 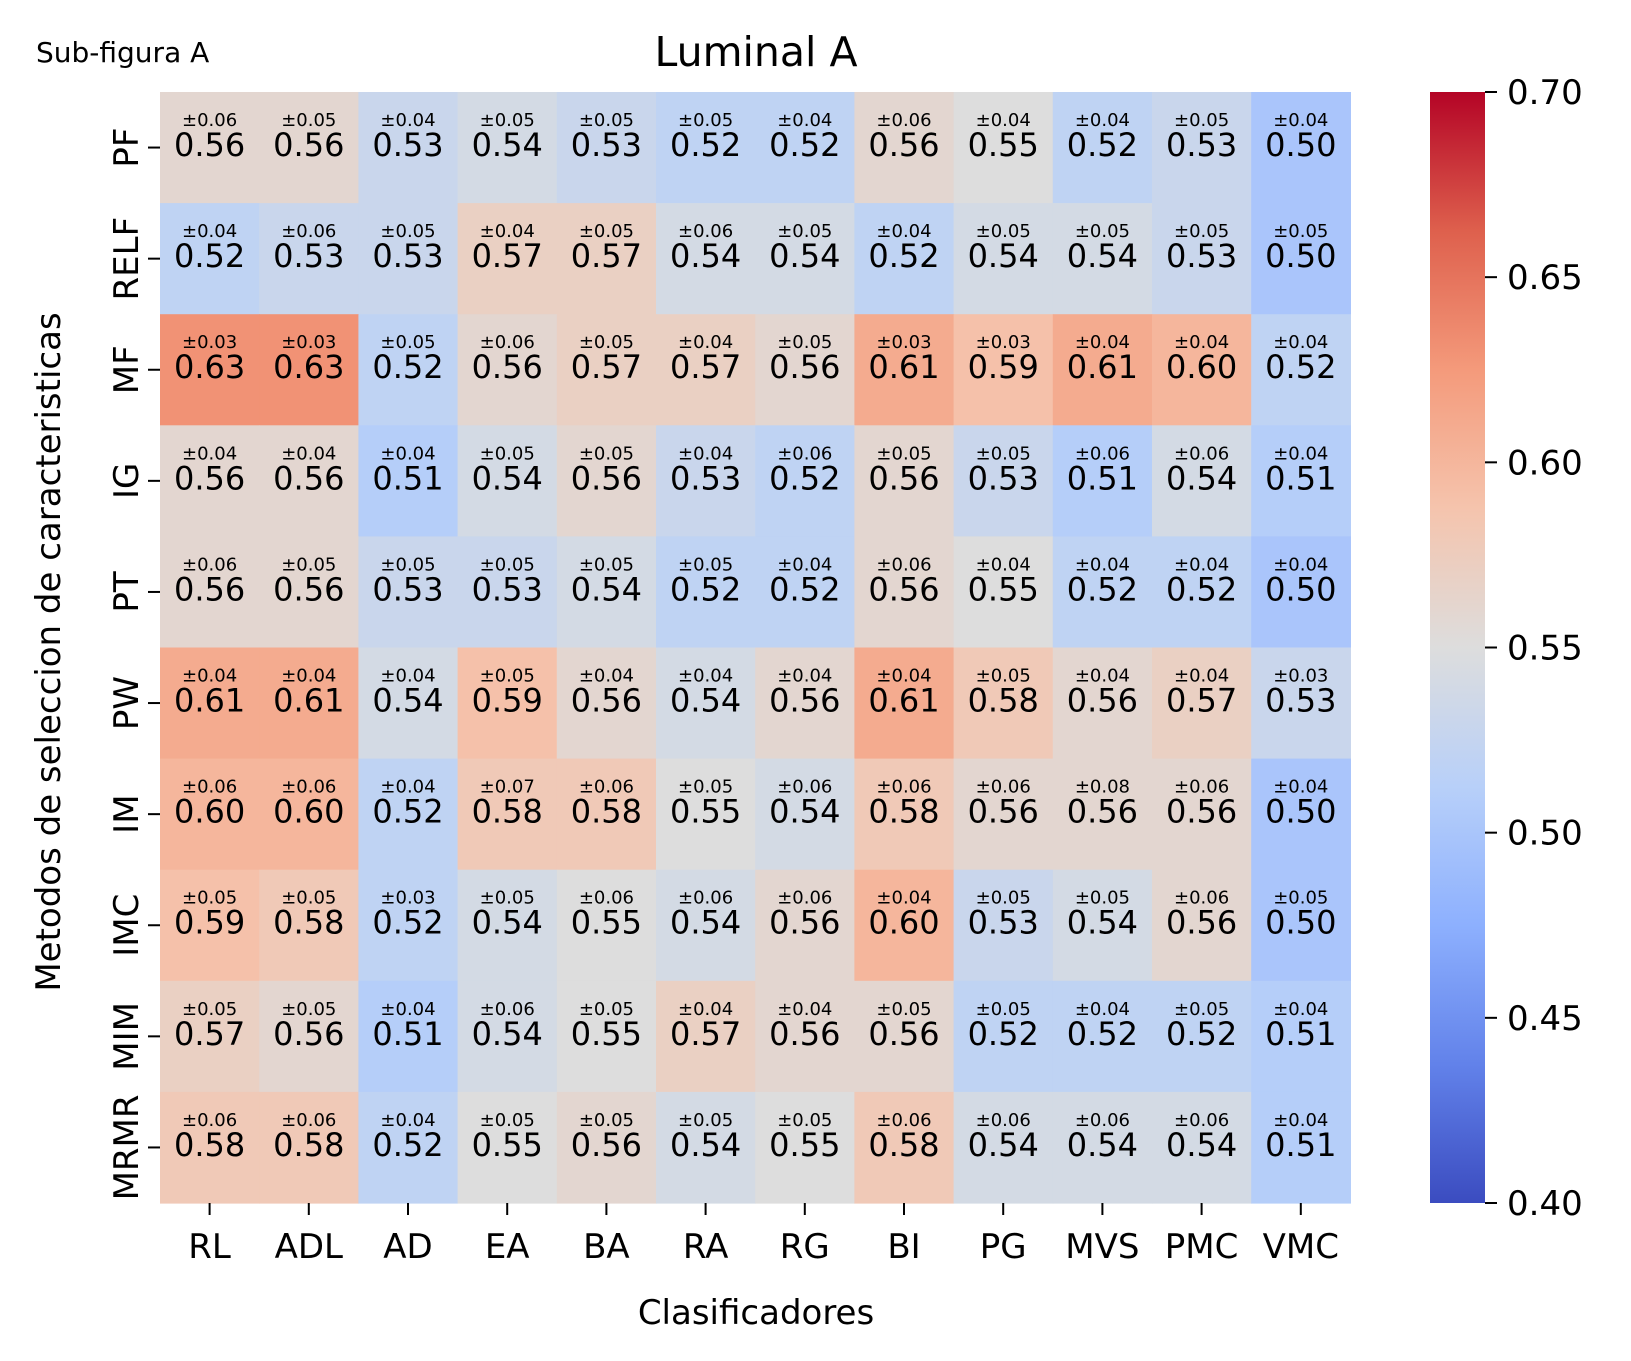 What do you see at coordinates (127, 703) in the screenshot?
I see `y-tick-label: PW` at bounding box center [127, 703].